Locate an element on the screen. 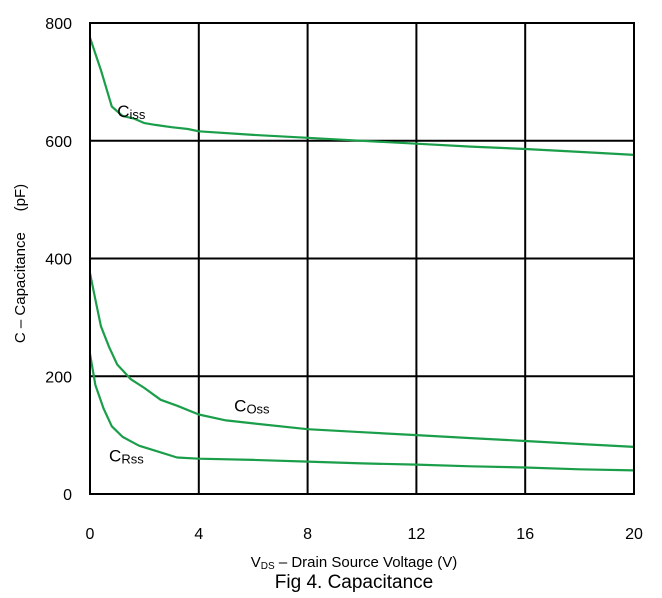  y-tick-label: 200 is located at coordinates (58, 377).